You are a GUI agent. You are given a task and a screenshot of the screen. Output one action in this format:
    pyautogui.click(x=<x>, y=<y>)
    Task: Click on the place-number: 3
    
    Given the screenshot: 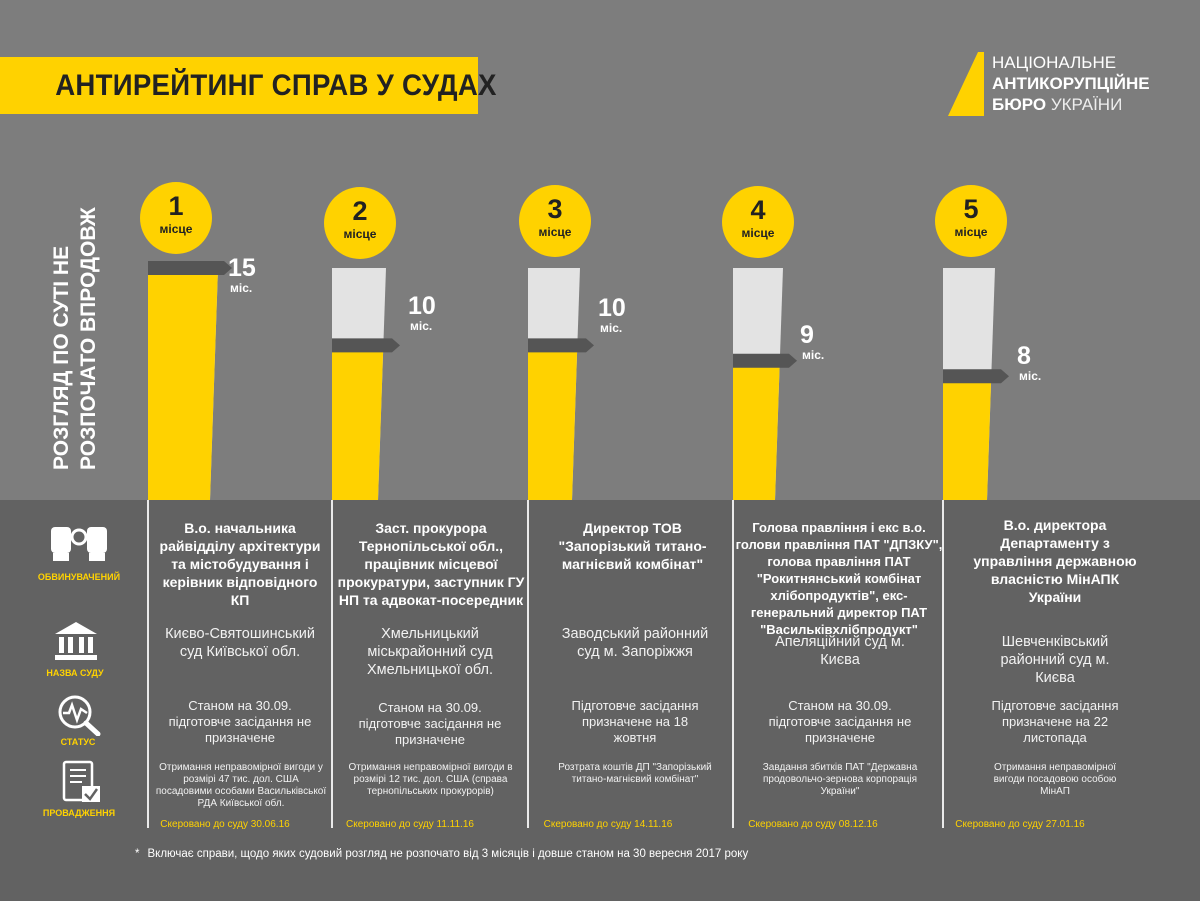 What is the action you would take?
    pyautogui.click(x=555, y=209)
    